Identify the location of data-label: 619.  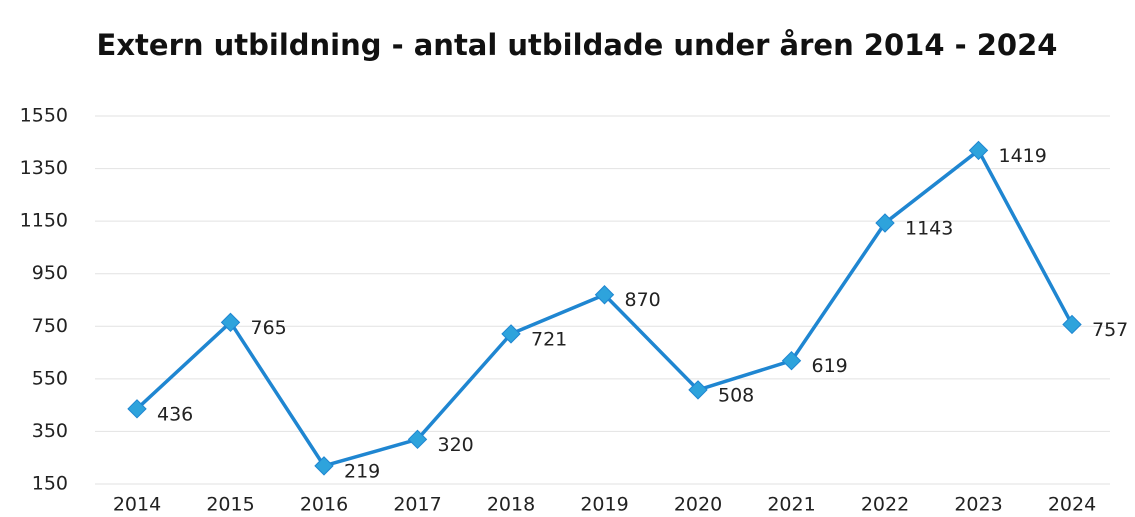
(830, 366).